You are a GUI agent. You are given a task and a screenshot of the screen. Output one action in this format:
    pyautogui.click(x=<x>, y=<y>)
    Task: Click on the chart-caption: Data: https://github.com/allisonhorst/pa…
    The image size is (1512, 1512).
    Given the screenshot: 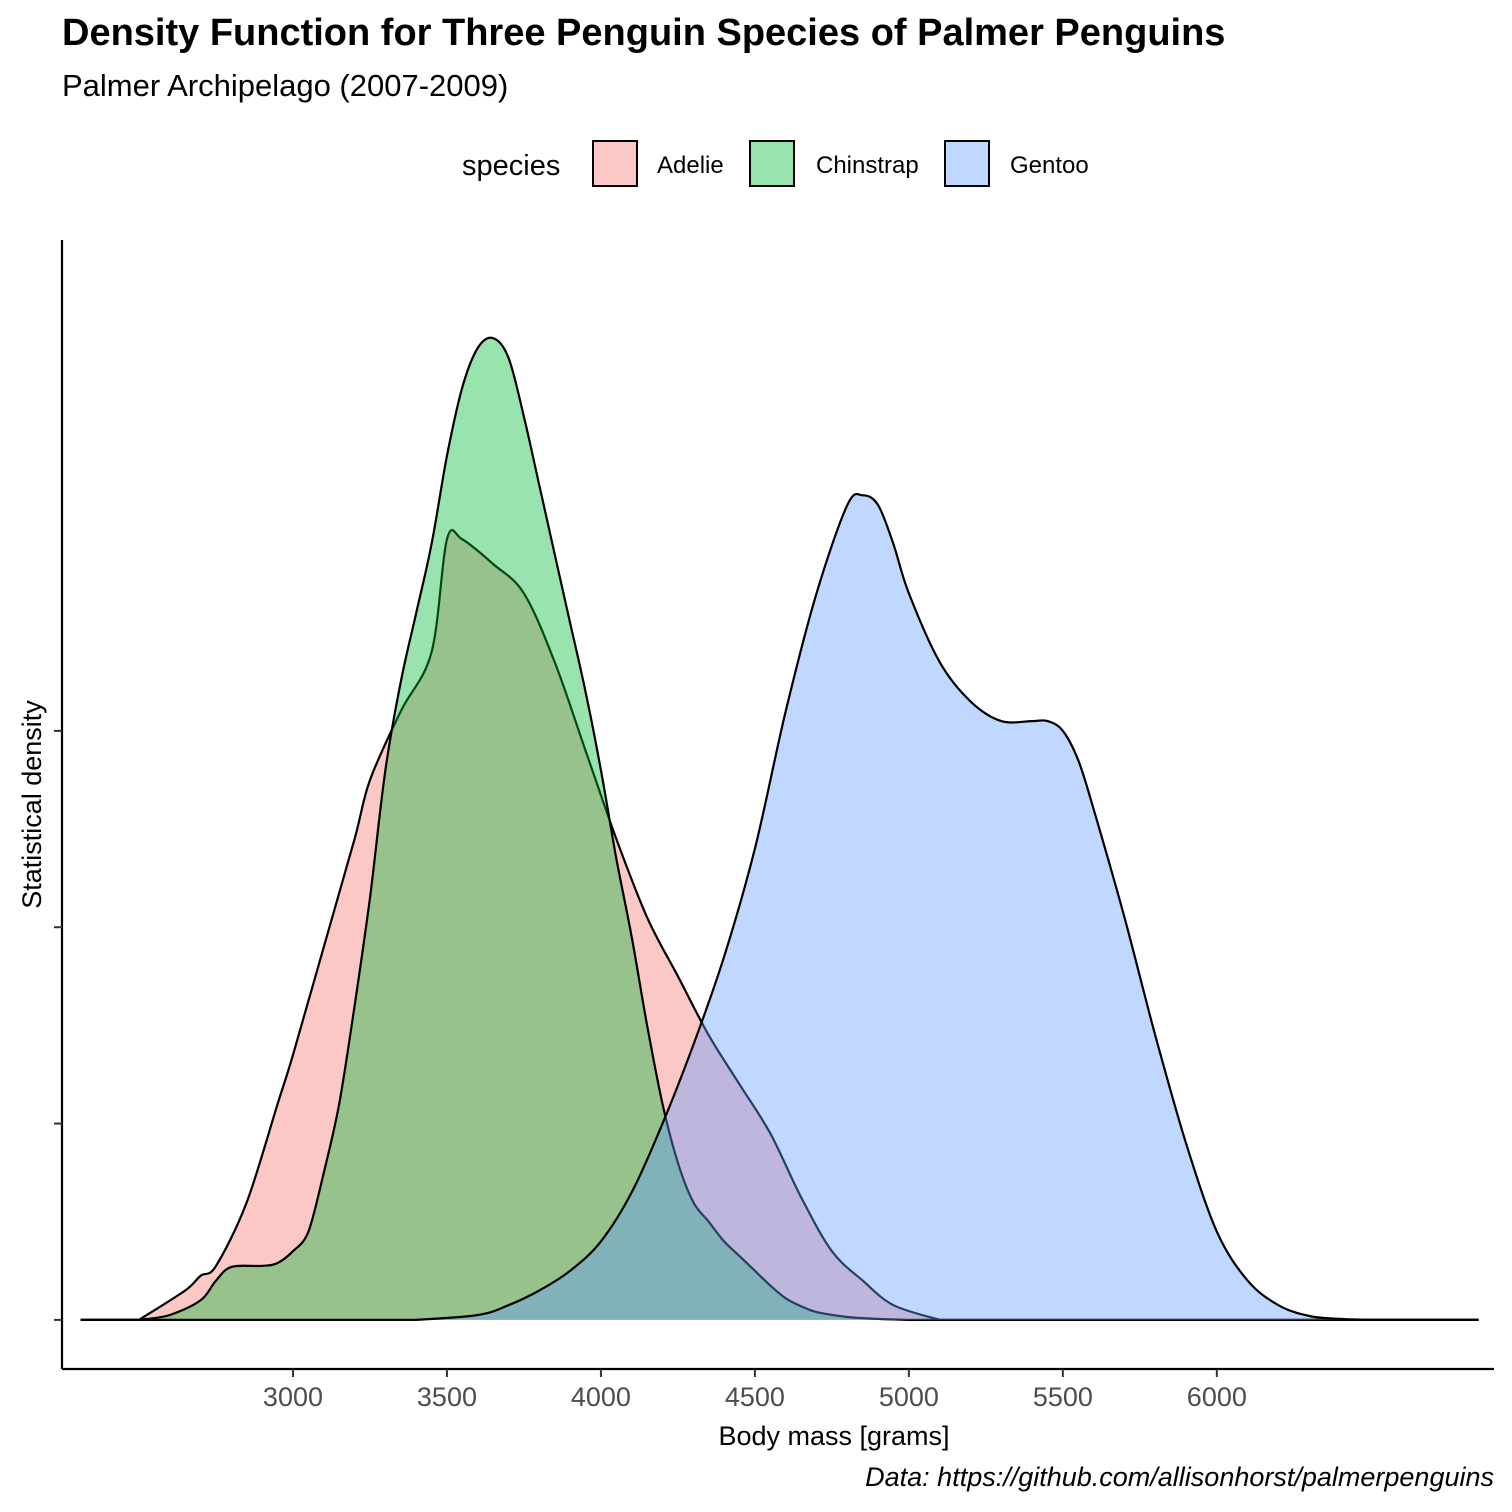 What is the action you would take?
    pyautogui.click(x=1179, y=1477)
    